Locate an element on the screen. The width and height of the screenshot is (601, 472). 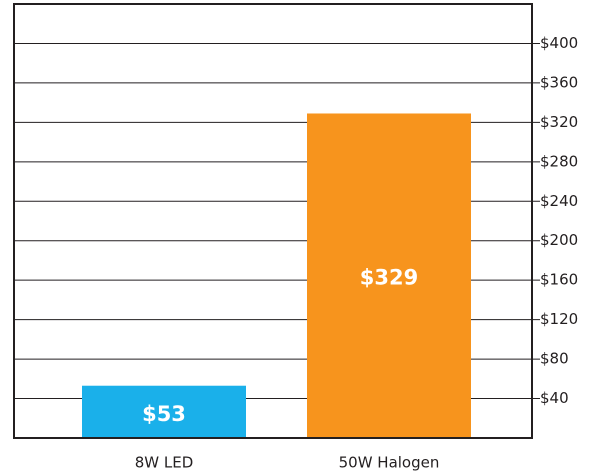
y-tick-label: $120 is located at coordinates (559, 319).